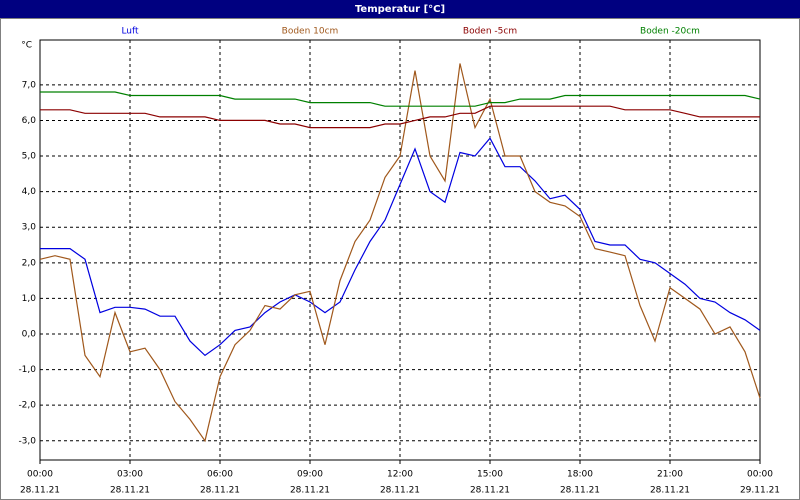  What do you see at coordinates (130, 32) in the screenshot?
I see `legend-label: Luft` at bounding box center [130, 32].